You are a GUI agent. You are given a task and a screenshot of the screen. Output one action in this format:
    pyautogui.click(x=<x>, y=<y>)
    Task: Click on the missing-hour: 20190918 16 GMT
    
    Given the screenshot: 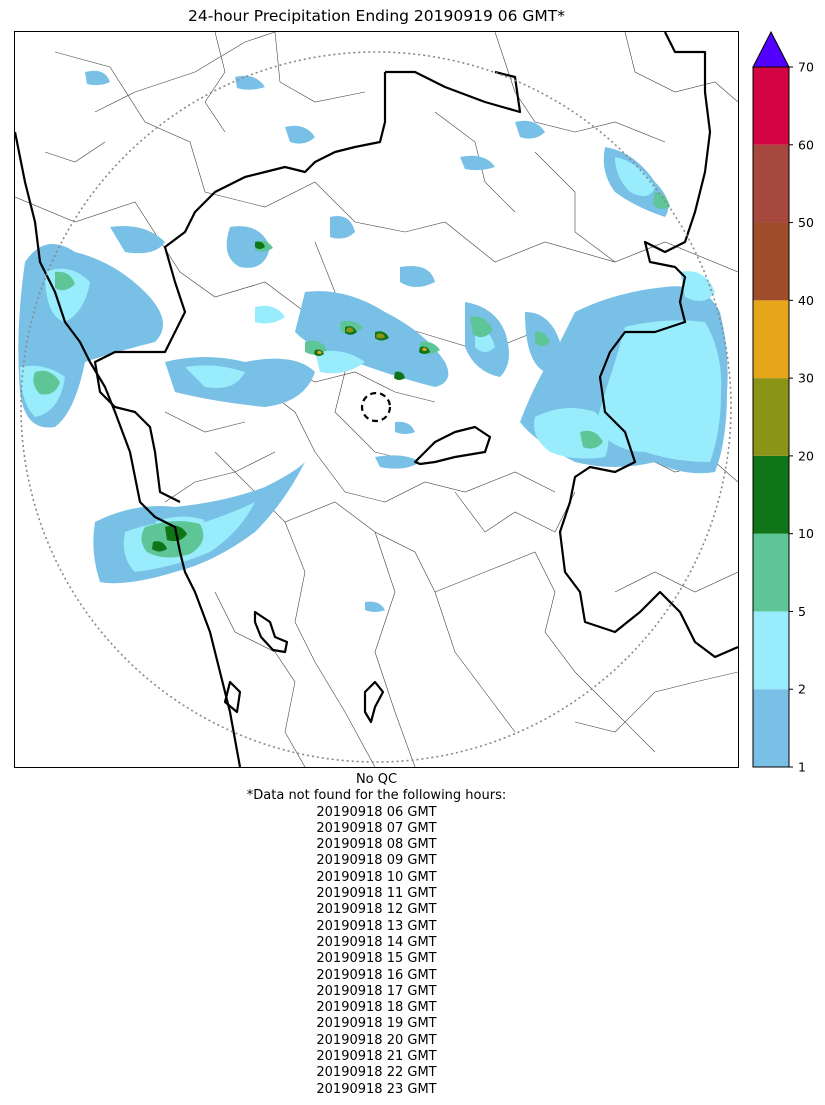 What is the action you would take?
    pyautogui.click(x=376, y=975)
    